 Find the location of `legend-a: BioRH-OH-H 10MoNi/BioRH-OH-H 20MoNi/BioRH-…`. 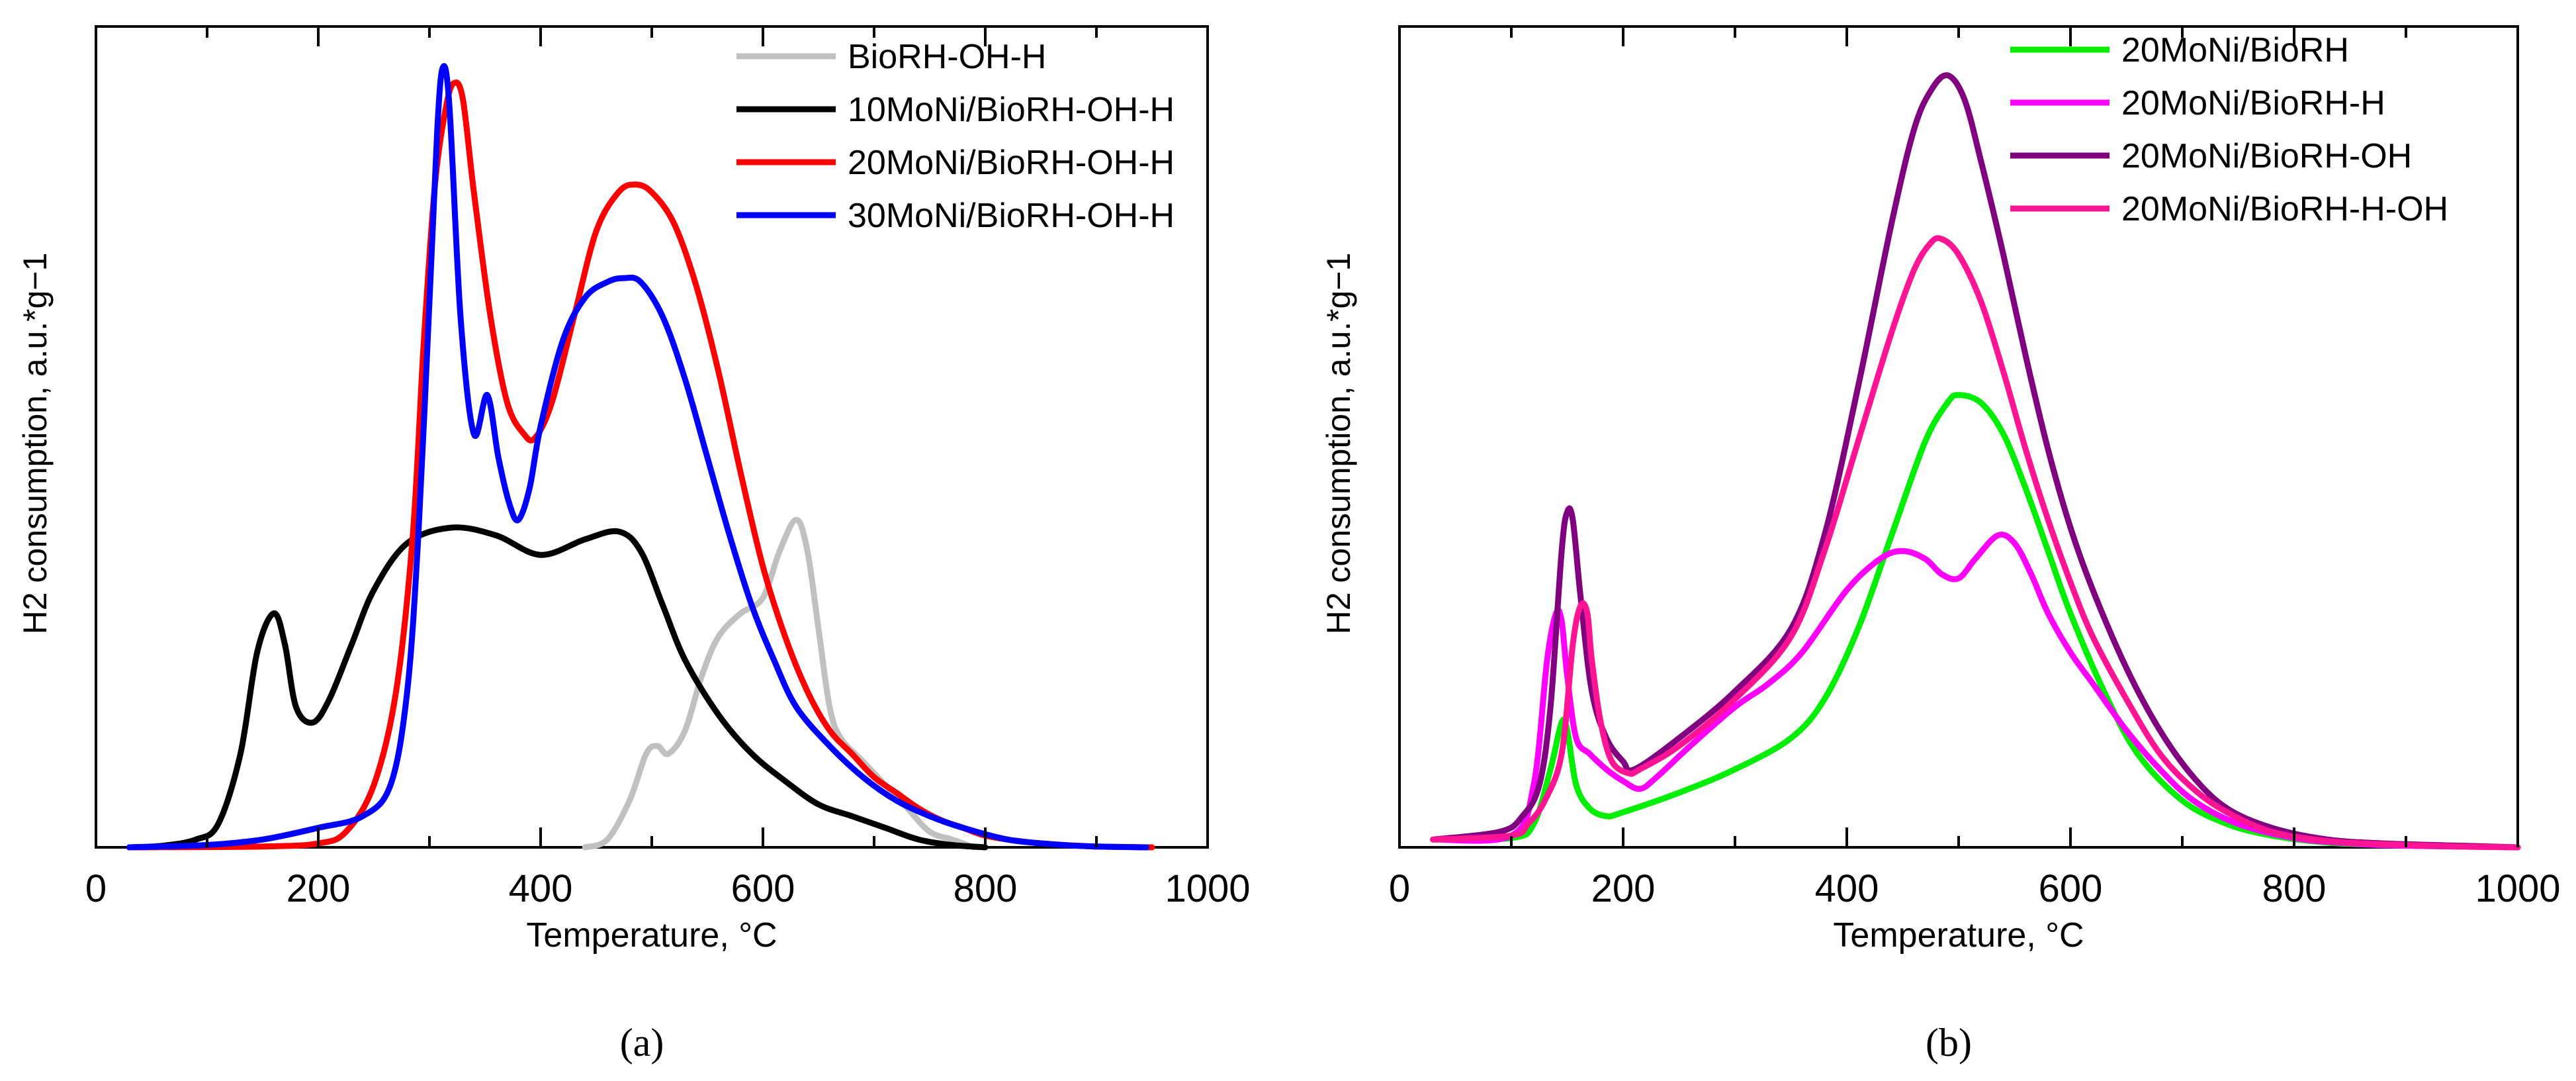

legend-a: BioRH-OH-H 10MoNi/BioRH-OH-H 20MoNi/BioRH-… is located at coordinates (955, 136).